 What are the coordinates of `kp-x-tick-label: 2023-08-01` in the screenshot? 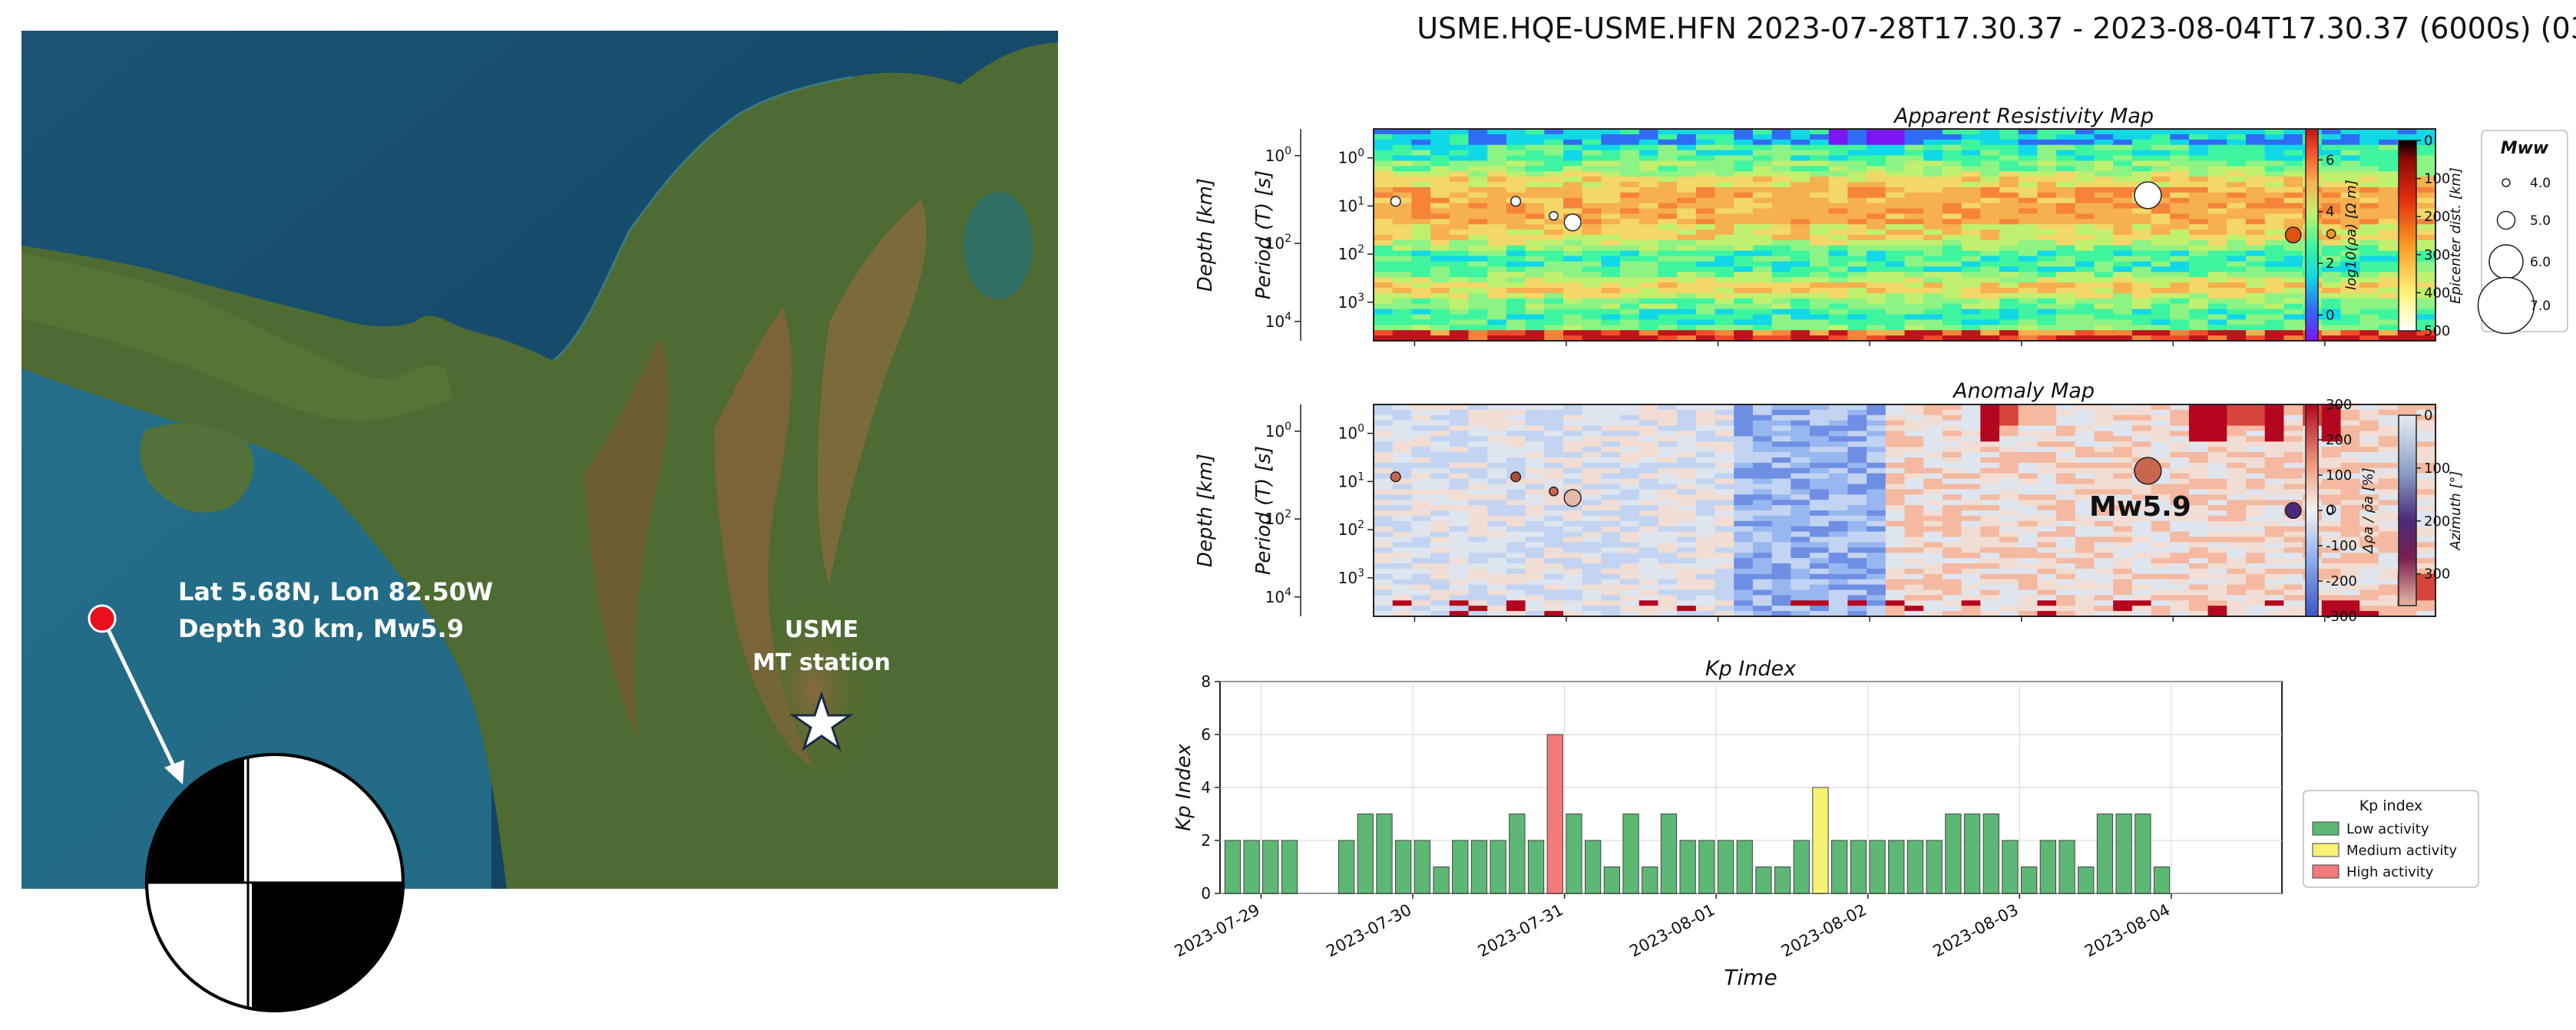 It's located at (1672, 930).